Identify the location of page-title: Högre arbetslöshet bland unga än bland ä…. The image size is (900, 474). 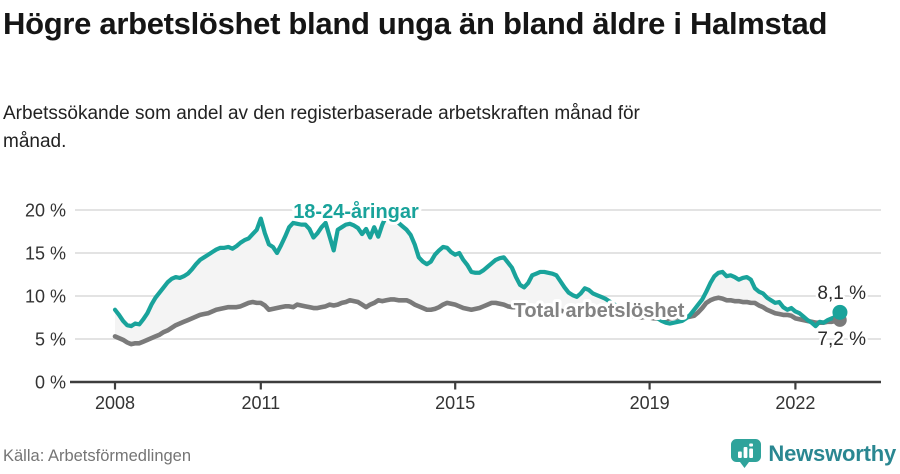
(415, 23).